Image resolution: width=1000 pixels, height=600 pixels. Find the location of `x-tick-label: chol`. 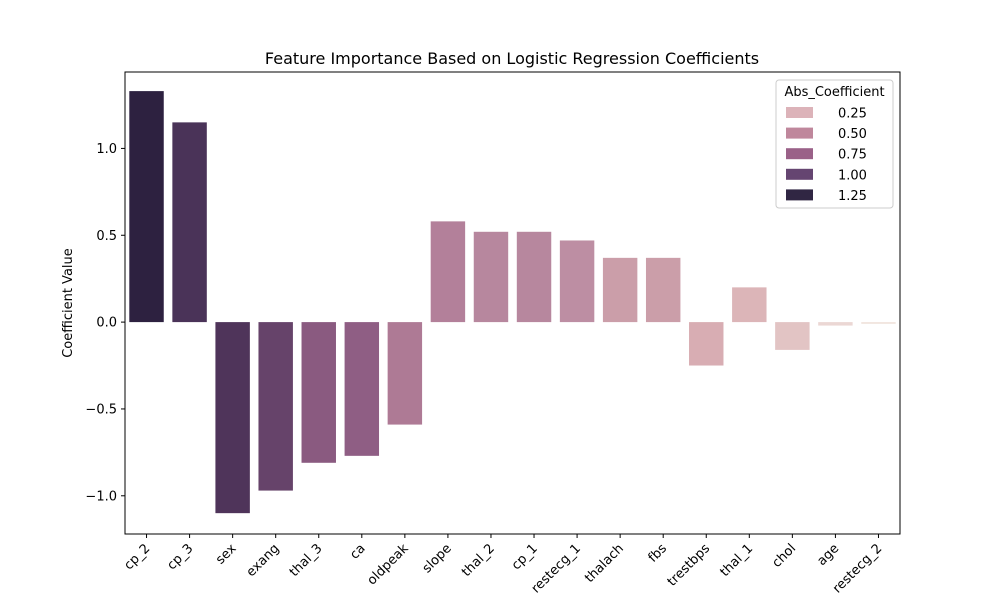

x-tick-label: chol is located at coordinates (785, 556).